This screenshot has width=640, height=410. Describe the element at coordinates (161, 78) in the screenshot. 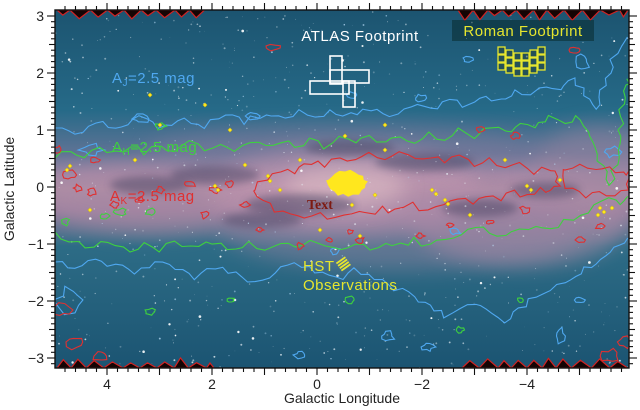

I see `aj-value: =2.5 mag` at that location.